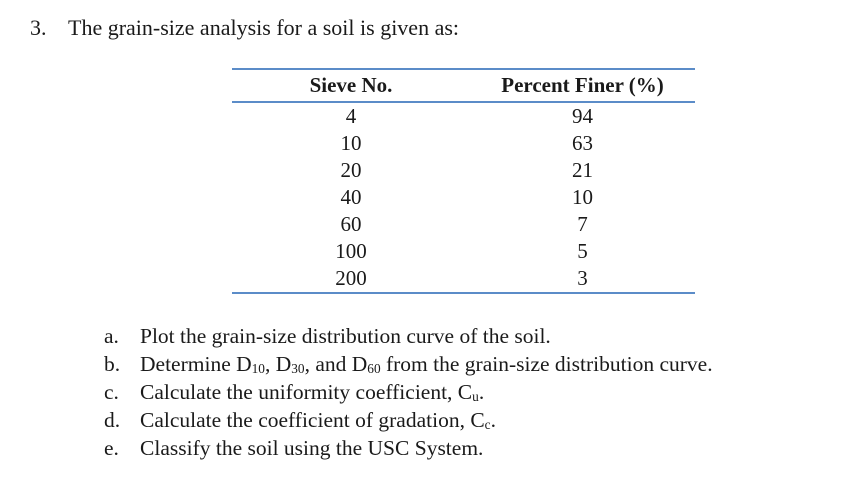 The height and width of the screenshot is (494, 841). I want to click on percent-finer-cell: 94, so click(582, 116).